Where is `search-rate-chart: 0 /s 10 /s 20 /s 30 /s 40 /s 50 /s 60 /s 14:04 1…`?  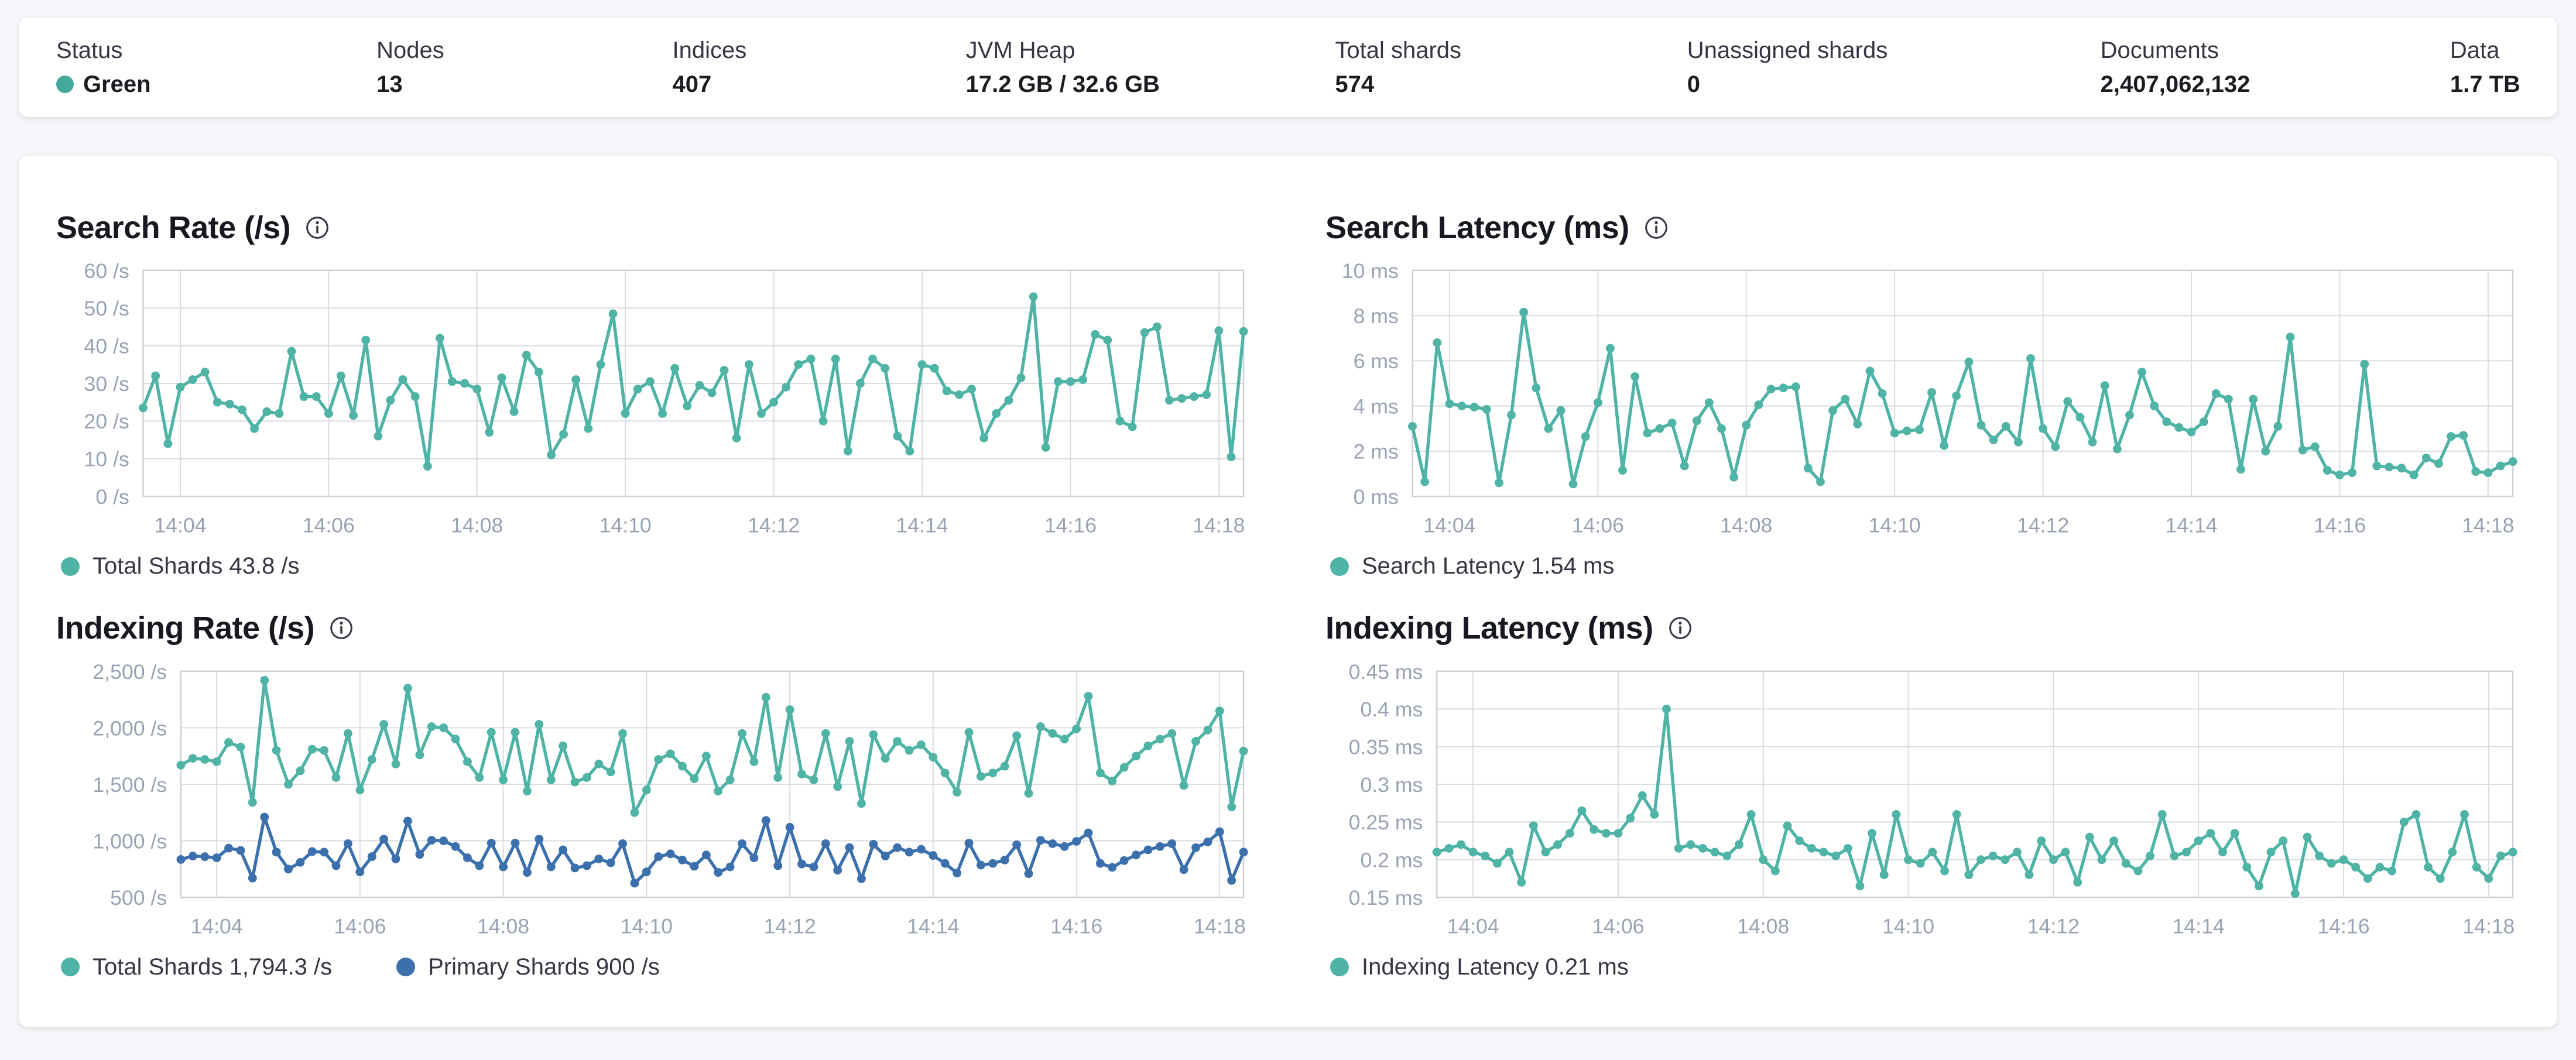 search-rate-chart: 0 /s 10 /s 20 /s 30 /s 40 /s 50 /s 60 /s 14:04 1… is located at coordinates (653, 402).